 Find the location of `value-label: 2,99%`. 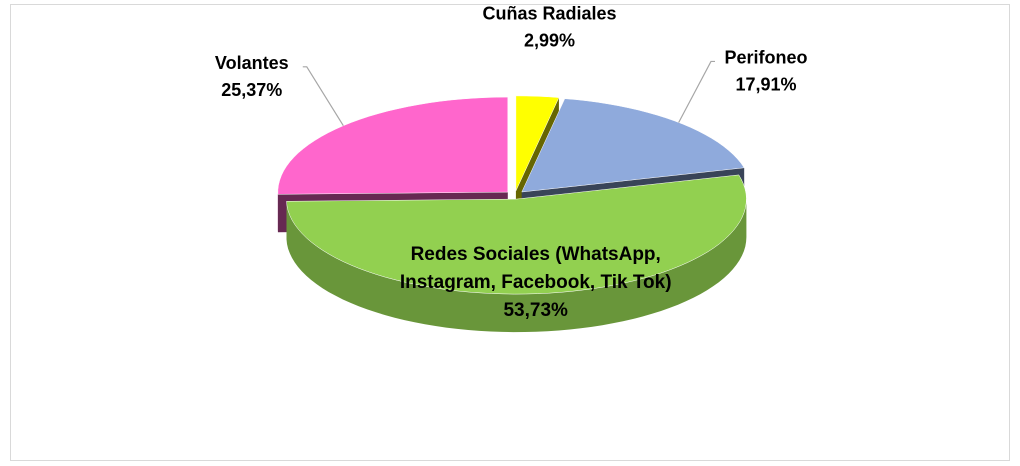

value-label: 2,99% is located at coordinates (549, 40).